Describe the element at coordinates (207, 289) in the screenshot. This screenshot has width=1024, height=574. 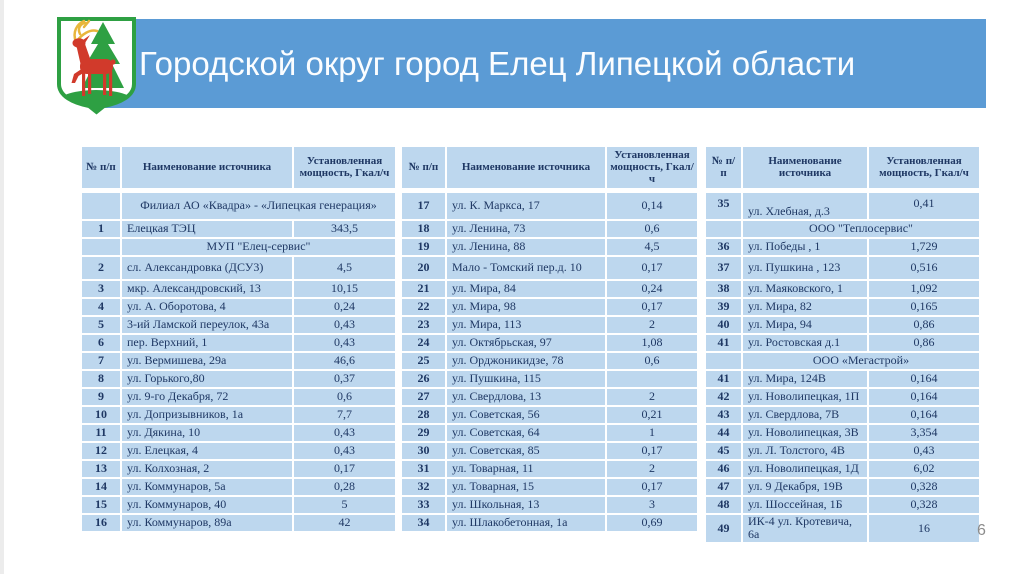
I see `source-name-cell: мкр. Александровский, 13` at that location.